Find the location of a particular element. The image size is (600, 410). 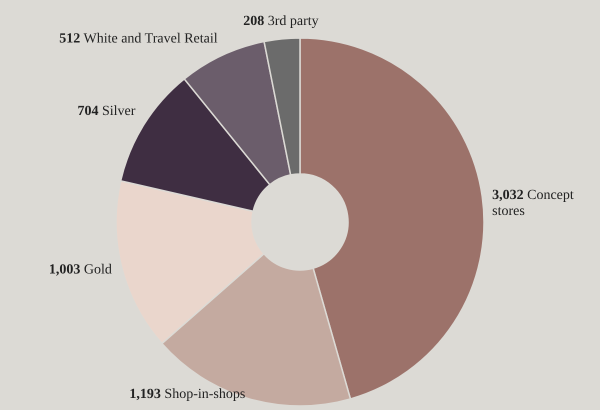

data-label: 208 is located at coordinates (253, 21).